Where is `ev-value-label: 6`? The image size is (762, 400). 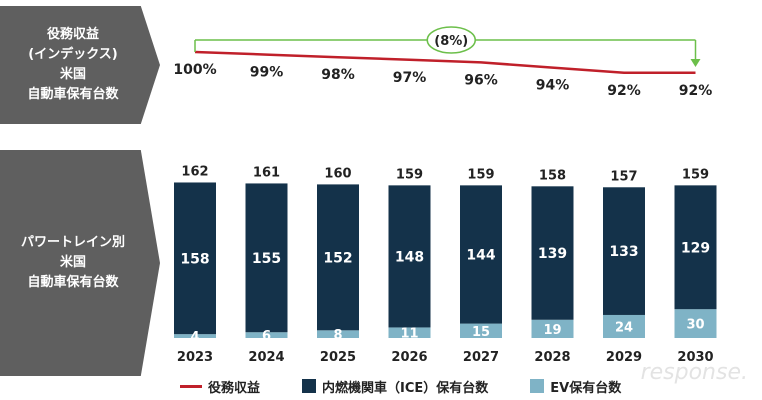
ev-value-label: 6 is located at coordinates (266, 336).